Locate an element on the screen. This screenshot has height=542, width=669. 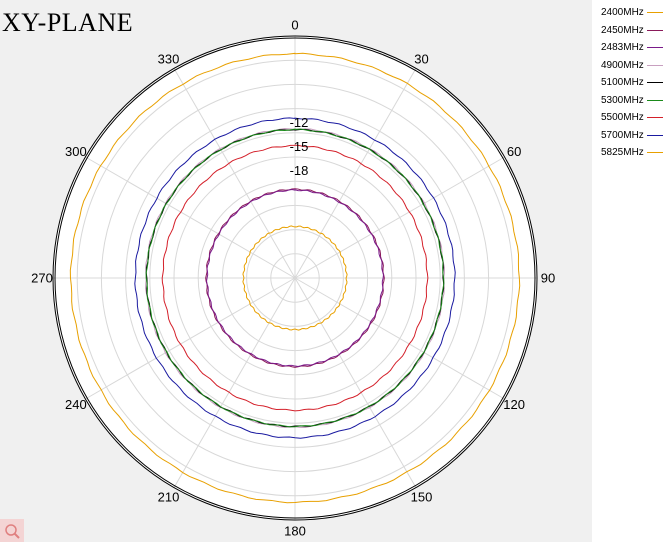
legend-label: 2450MHz is located at coordinates (622, 30).